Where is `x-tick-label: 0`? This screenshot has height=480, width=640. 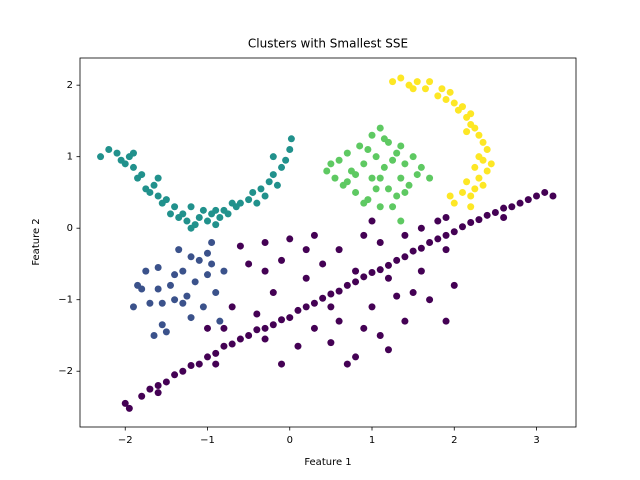
x-tick-label: 0 is located at coordinates (290, 440).